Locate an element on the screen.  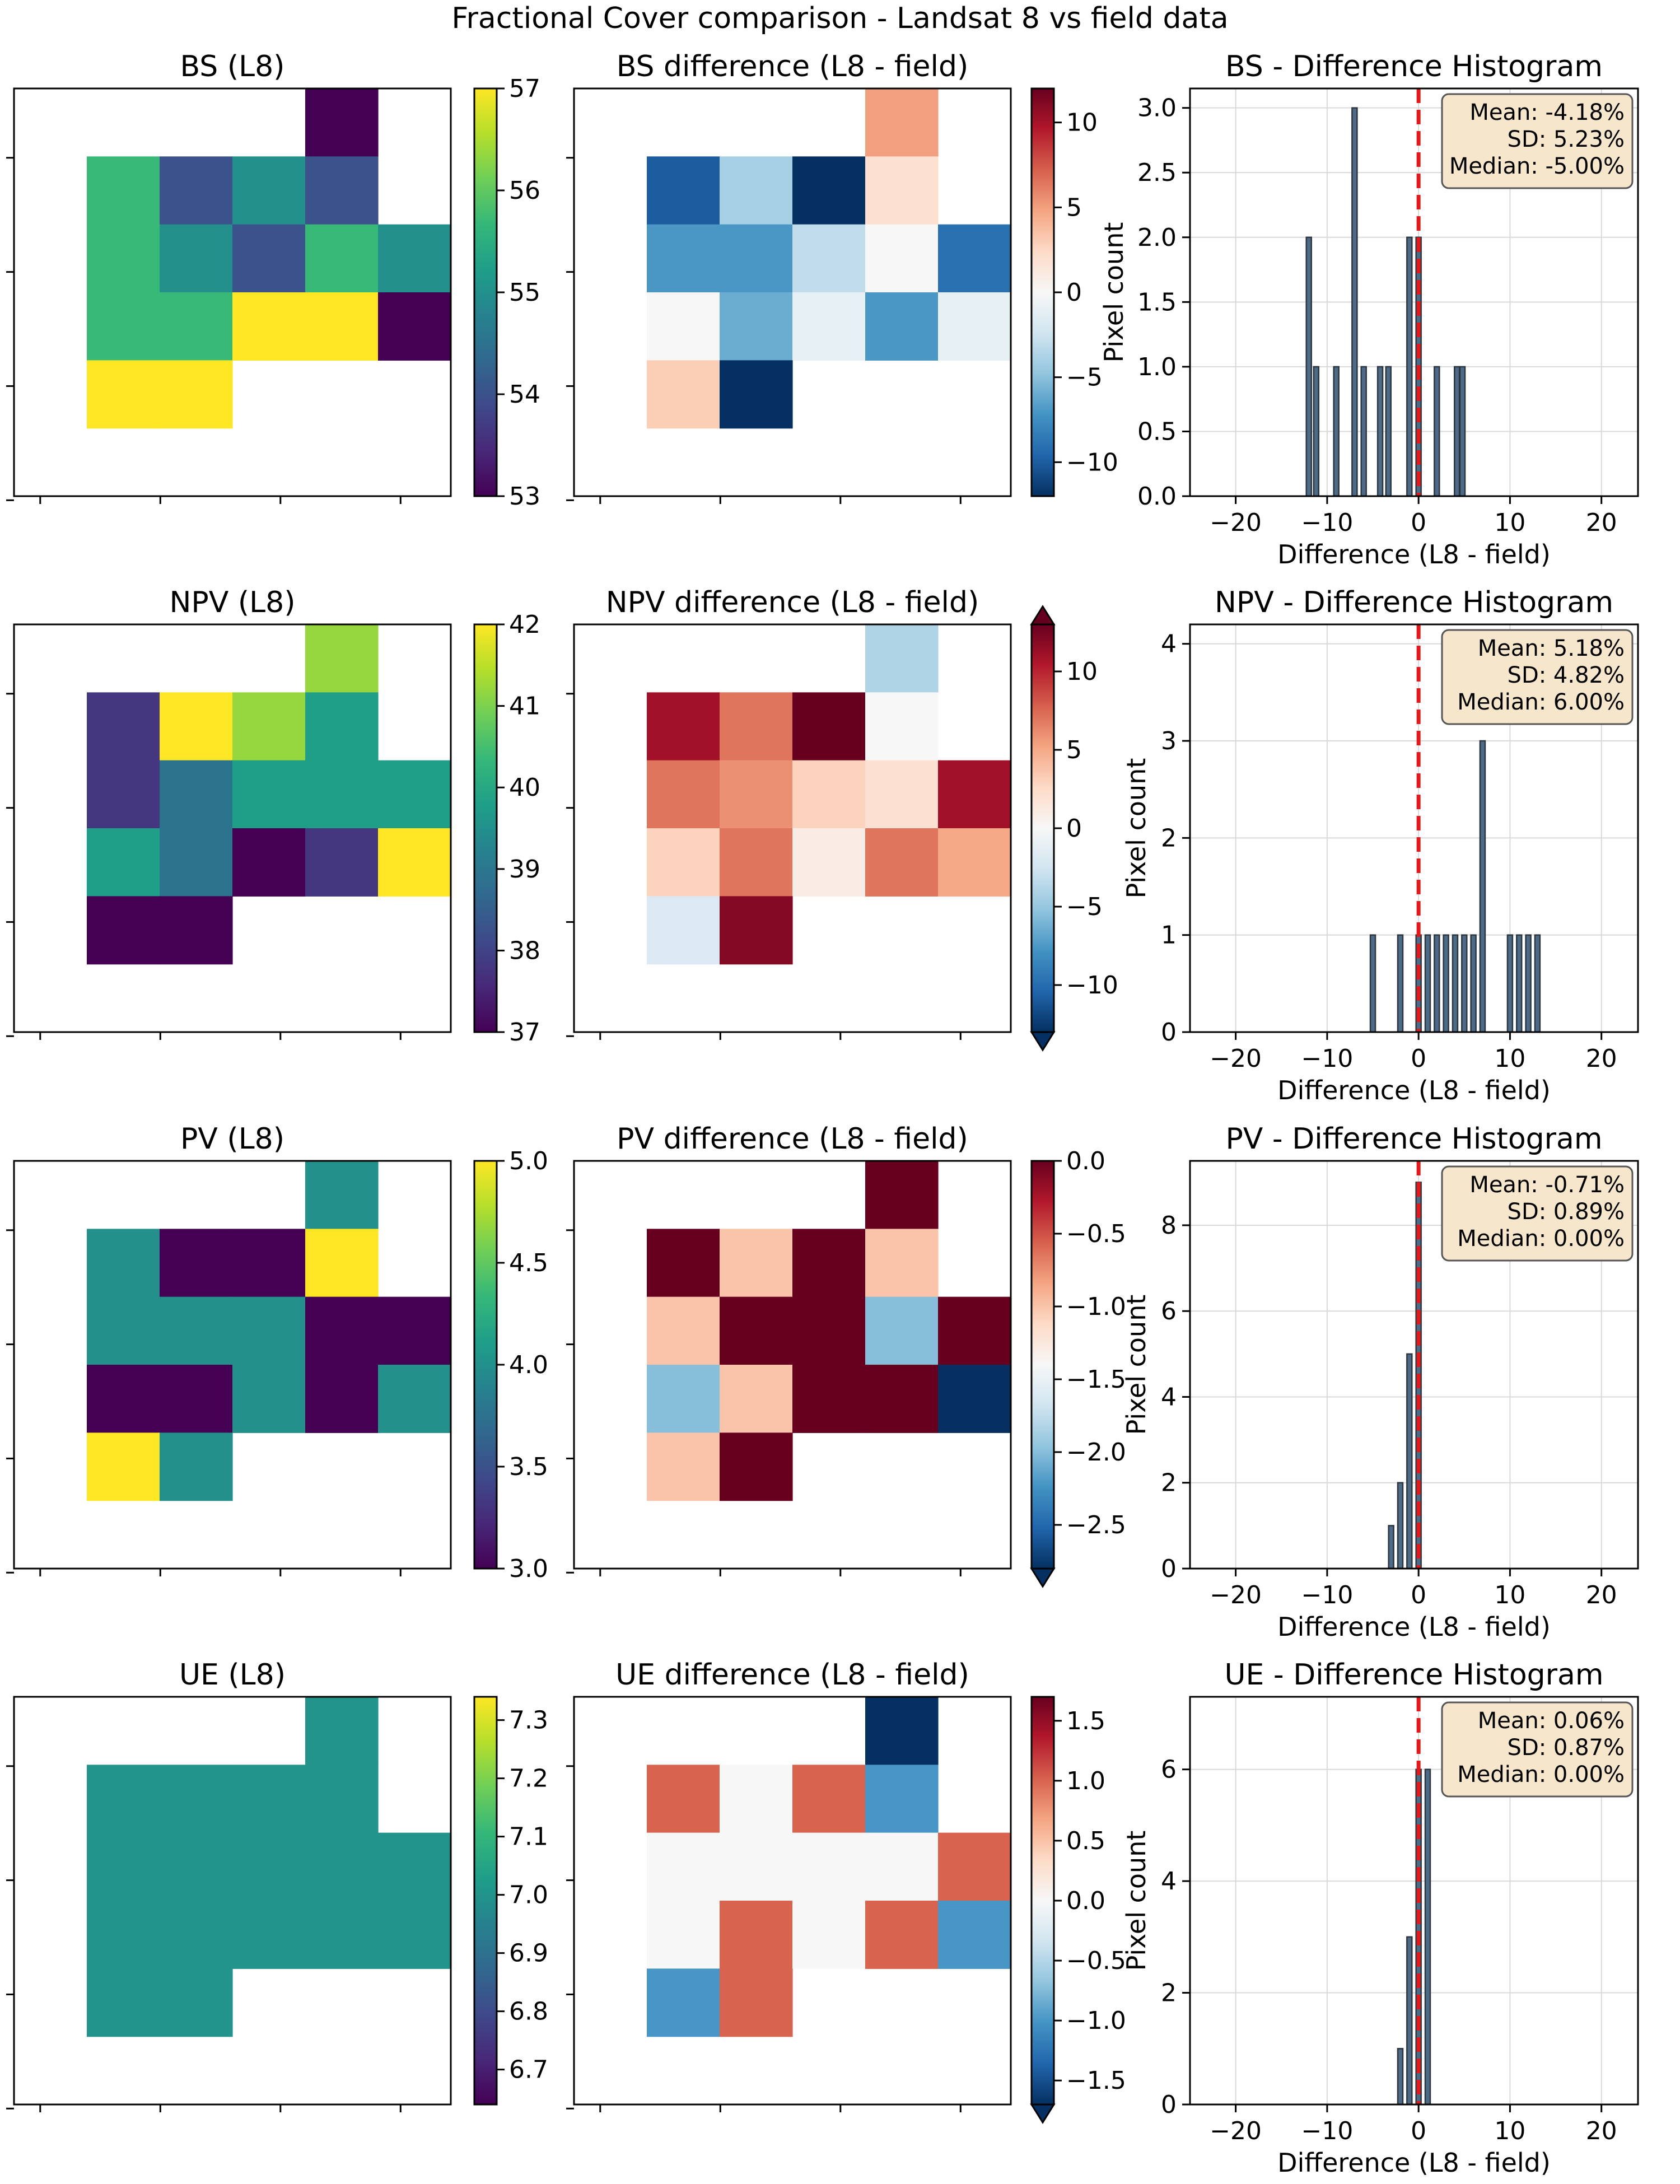
BS-hist-stats-text: Mean: -4.18% is located at coordinates (1547, 113).